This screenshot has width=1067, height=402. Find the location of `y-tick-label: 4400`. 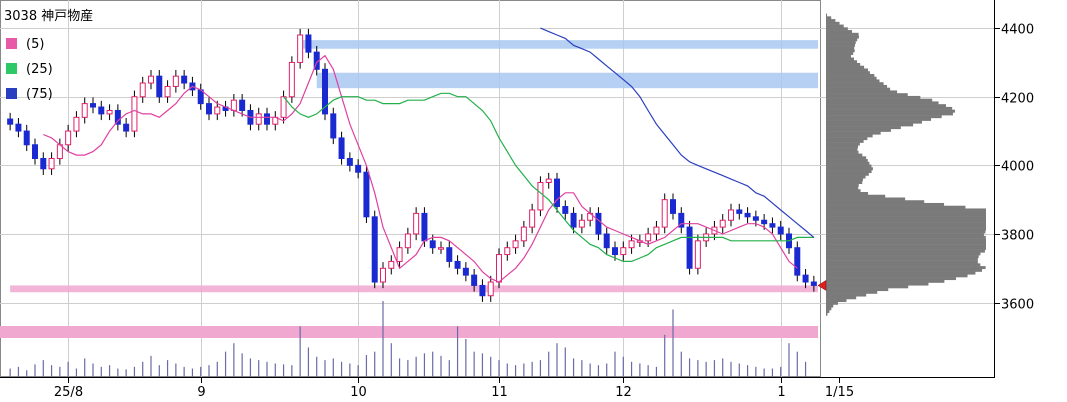

y-tick-label: 4400 is located at coordinates (1017, 30).